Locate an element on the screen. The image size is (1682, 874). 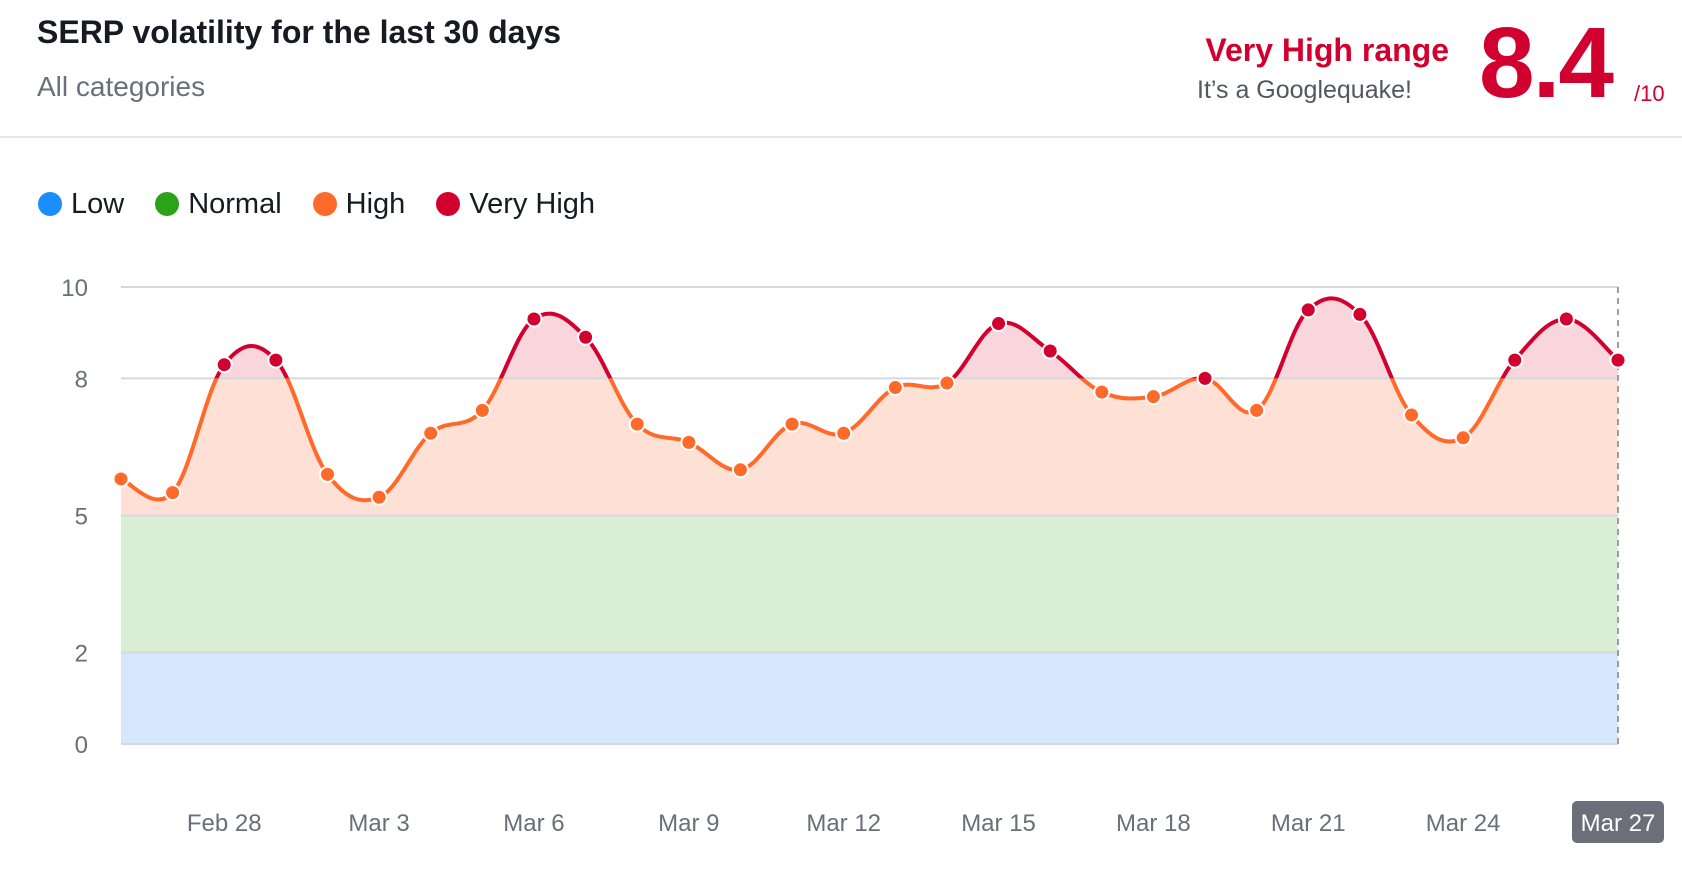
high-area is located at coordinates (869, 447).